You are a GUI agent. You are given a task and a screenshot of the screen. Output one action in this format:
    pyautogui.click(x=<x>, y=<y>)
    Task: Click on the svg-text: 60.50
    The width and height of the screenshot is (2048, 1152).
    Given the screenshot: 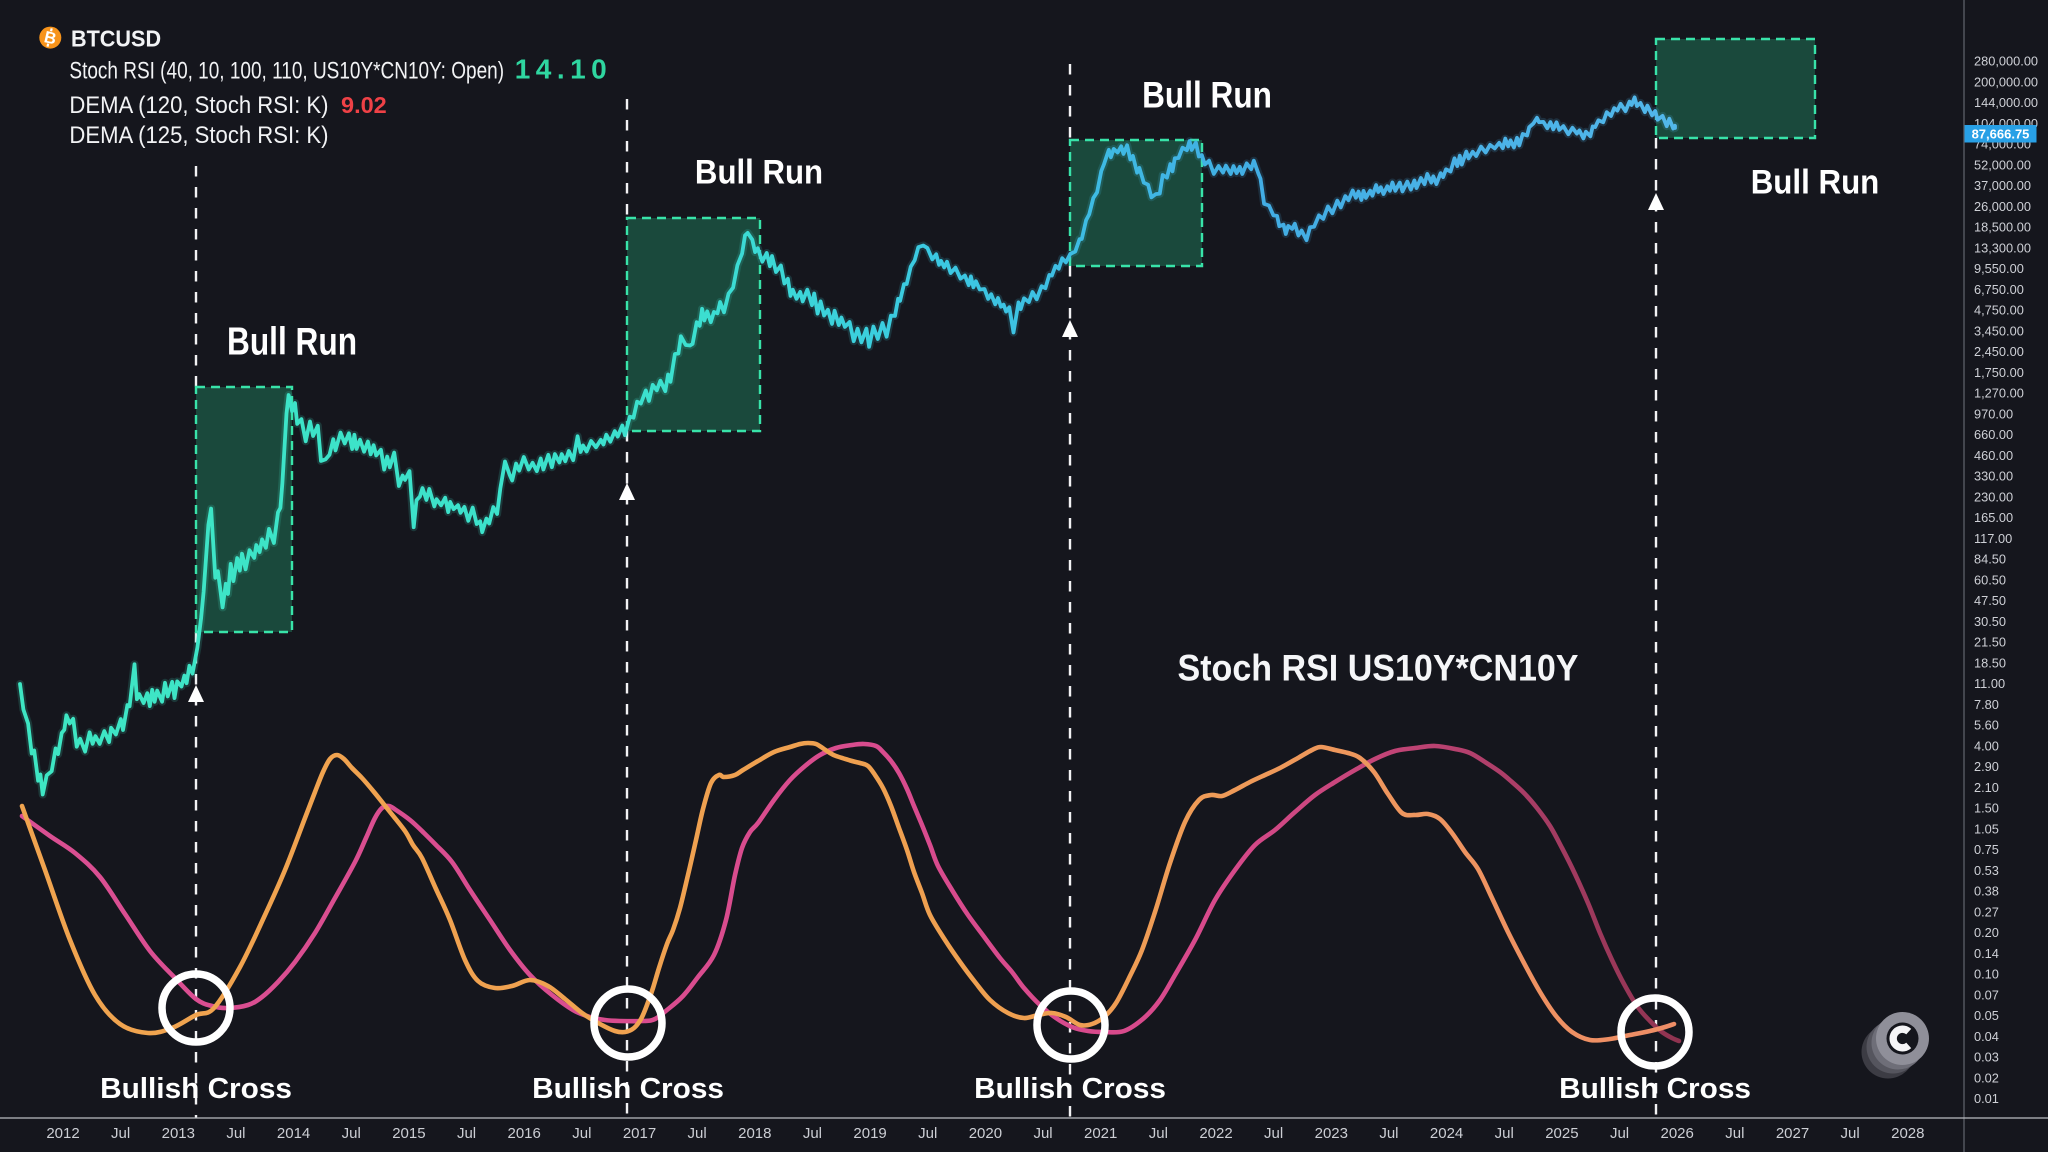 What is the action you would take?
    pyautogui.click(x=1990, y=579)
    